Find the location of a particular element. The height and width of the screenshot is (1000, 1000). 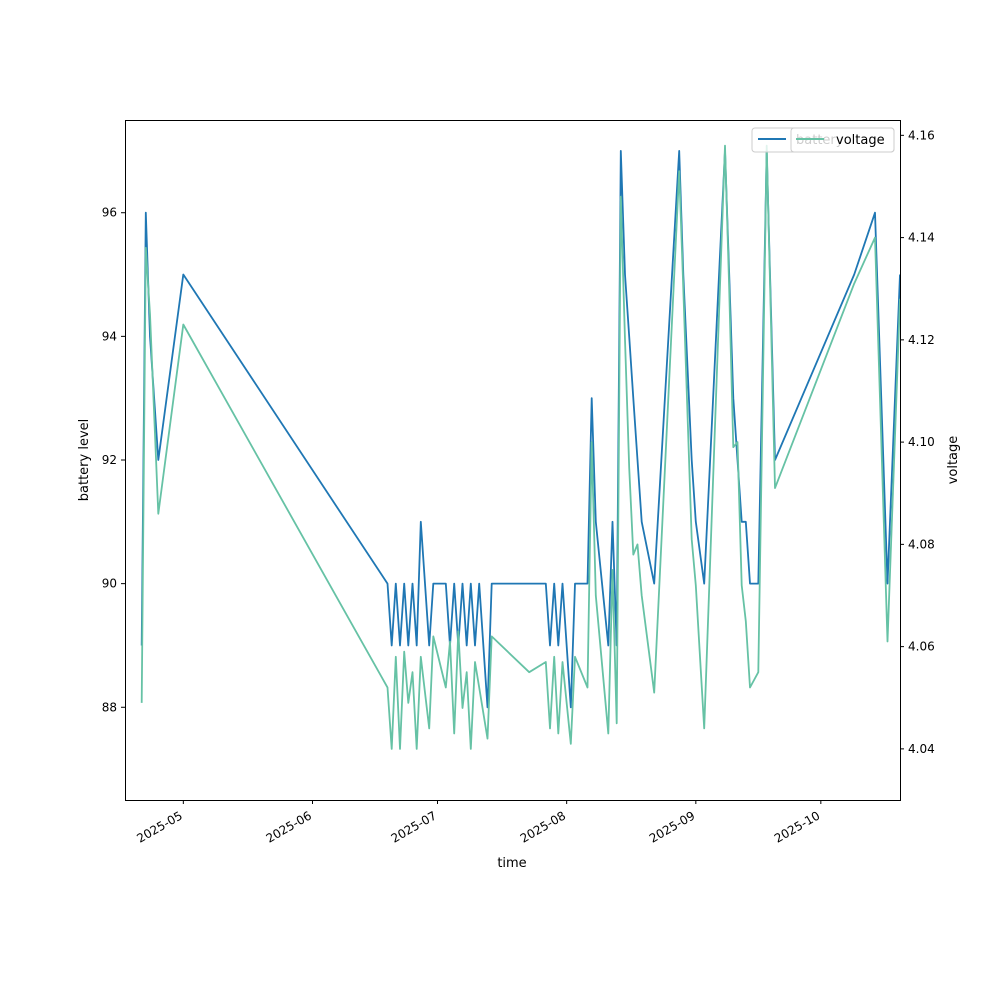

y-left-tick-label: 92 is located at coordinates (109, 460).